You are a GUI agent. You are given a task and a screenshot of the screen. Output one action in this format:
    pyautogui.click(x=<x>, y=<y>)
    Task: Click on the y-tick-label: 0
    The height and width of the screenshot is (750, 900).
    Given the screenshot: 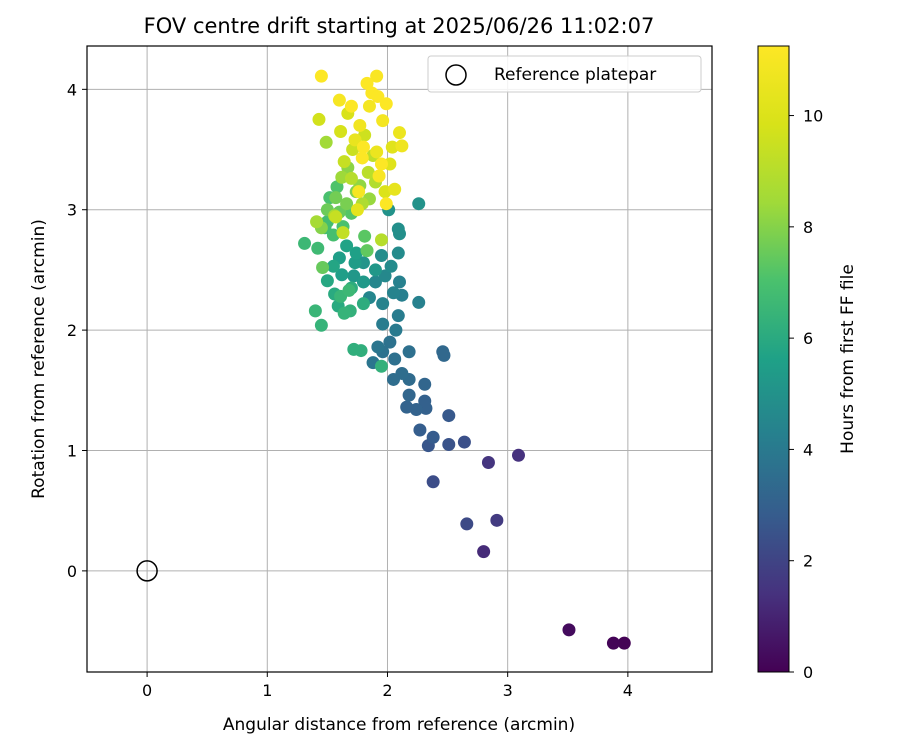 What is the action you would take?
    pyautogui.click(x=72, y=571)
    